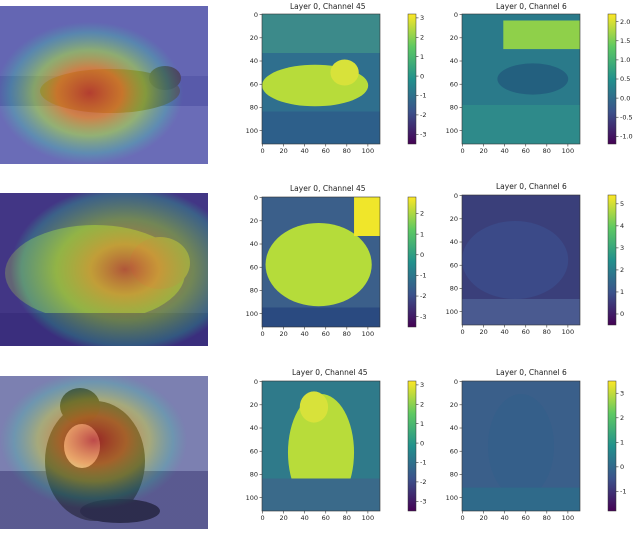 Image resolution: width=636 pixels, height=539 pixels. What do you see at coordinates (423, 296) in the screenshot?
I see `colorbar-tick-label: -2` at bounding box center [423, 296].